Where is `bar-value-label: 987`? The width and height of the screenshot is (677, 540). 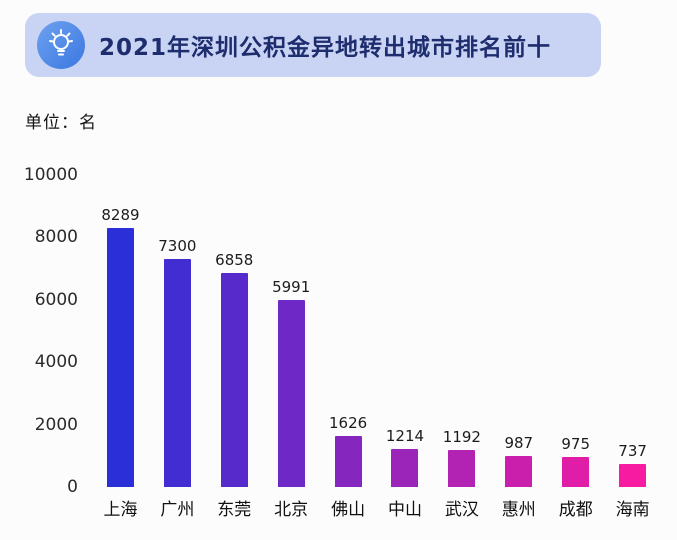 bar-value-label: 987 is located at coordinates (519, 443).